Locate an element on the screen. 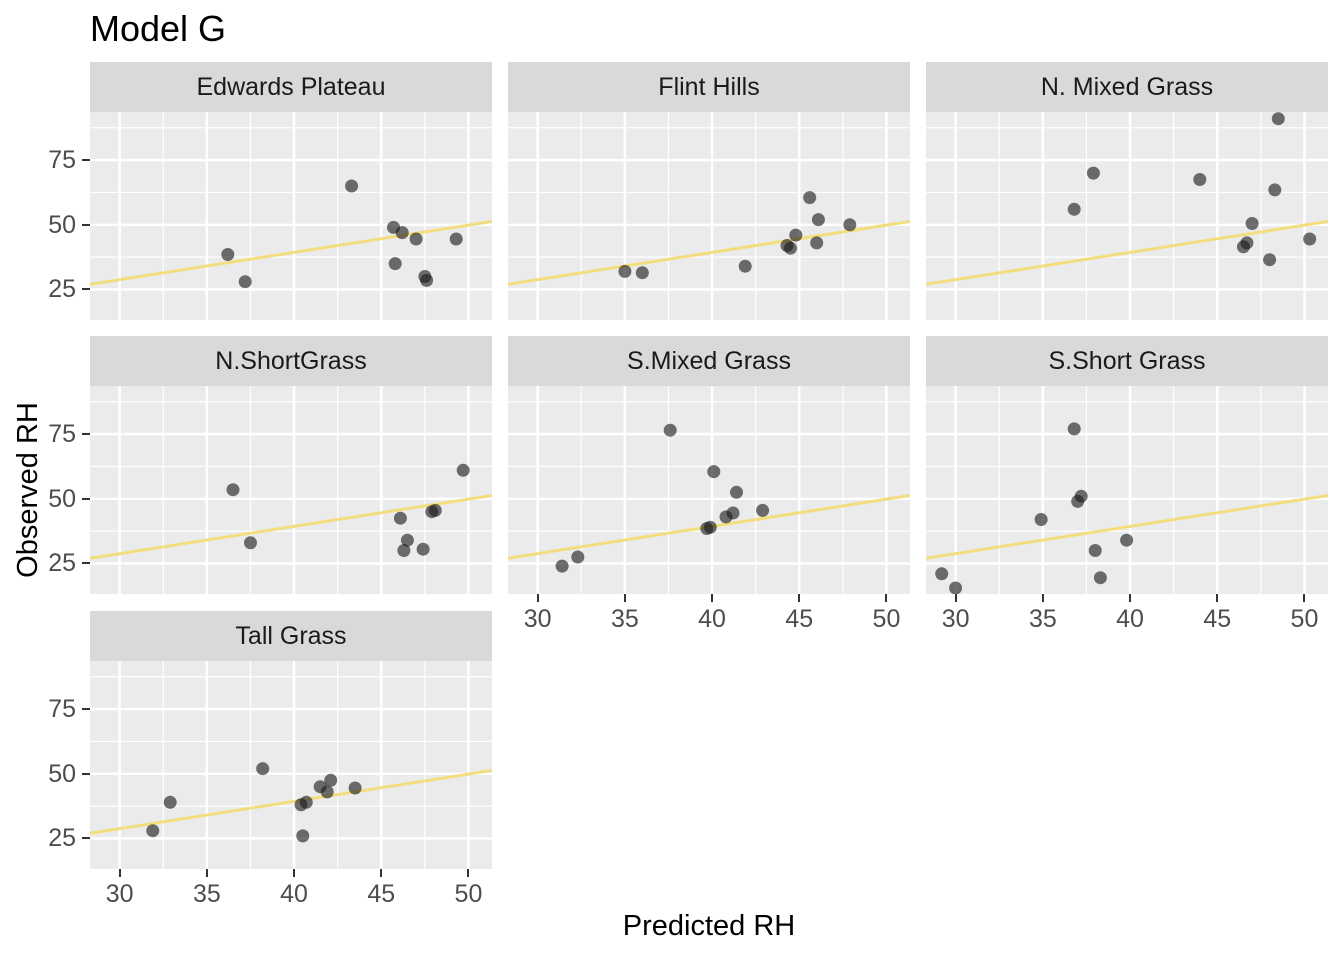 This screenshot has height=960, width=1344. plot-title: Model G is located at coordinates (158, 28).